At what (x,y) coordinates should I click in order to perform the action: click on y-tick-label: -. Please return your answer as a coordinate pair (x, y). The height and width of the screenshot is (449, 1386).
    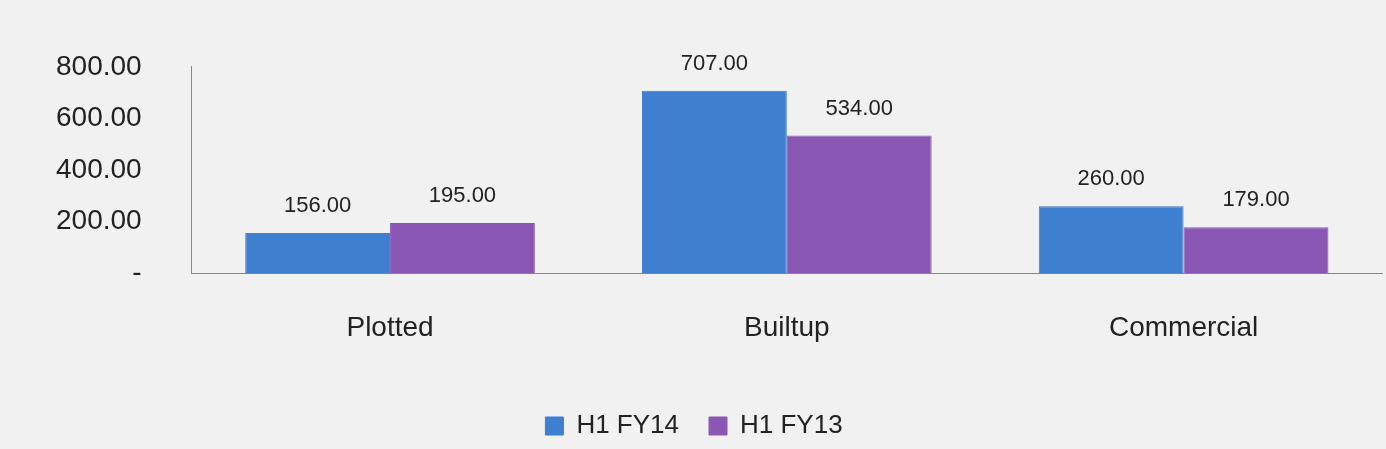
    Looking at the image, I should click on (137, 272).